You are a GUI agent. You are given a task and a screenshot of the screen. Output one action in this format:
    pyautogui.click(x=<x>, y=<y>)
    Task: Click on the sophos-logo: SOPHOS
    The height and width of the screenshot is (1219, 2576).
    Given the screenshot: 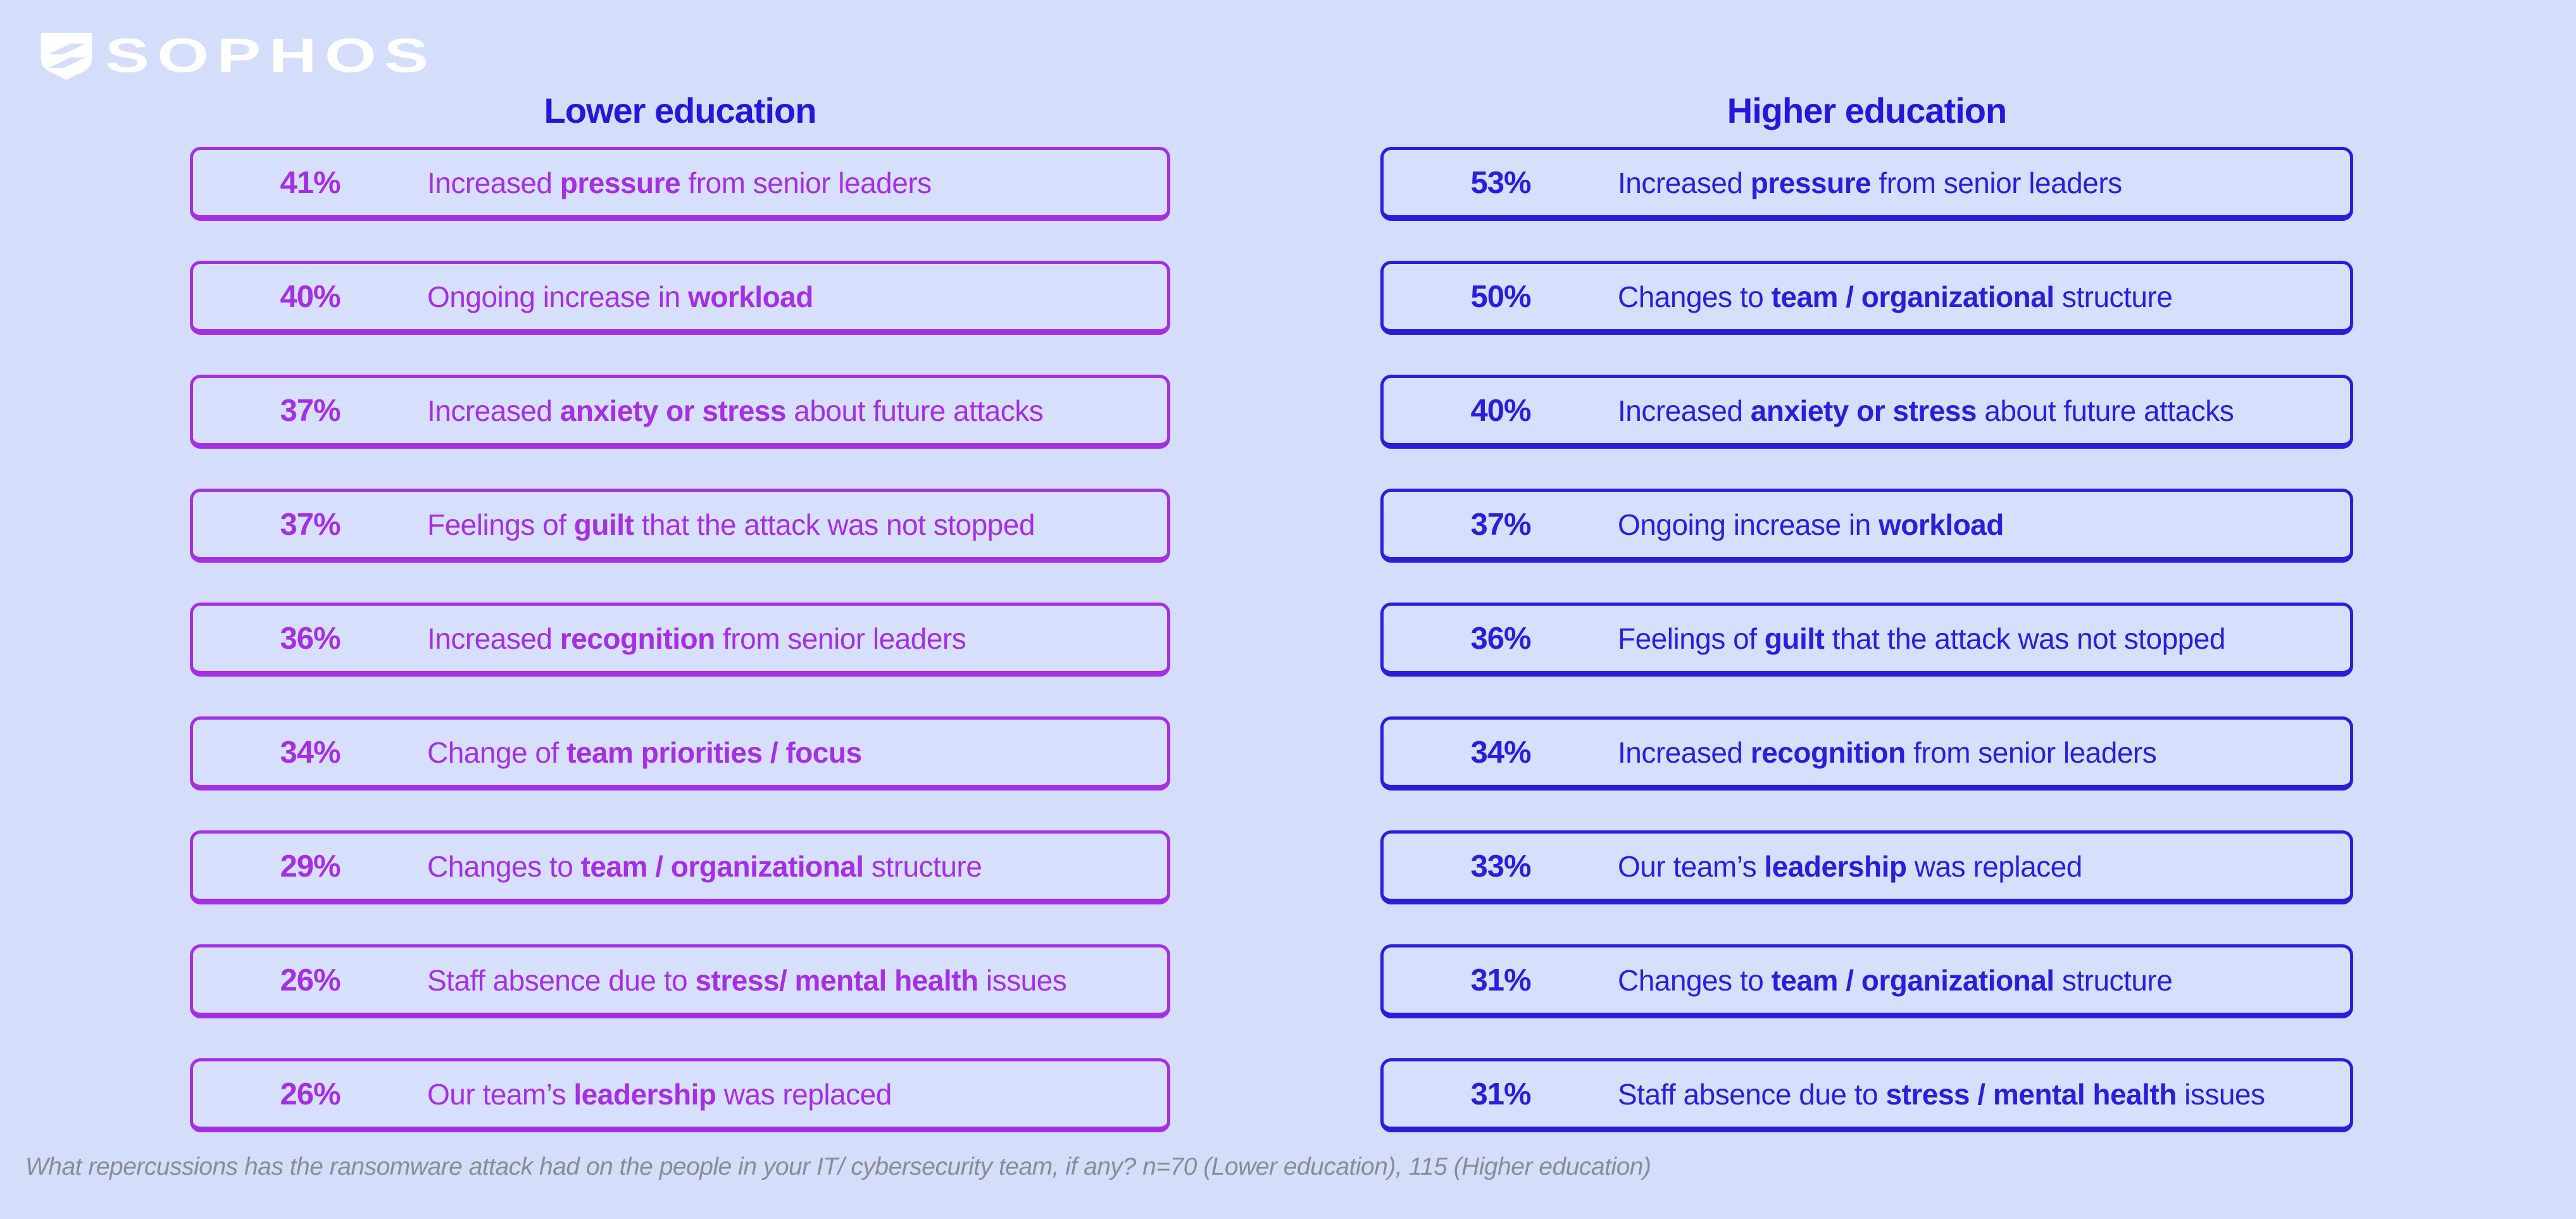 What is the action you would take?
    pyautogui.click(x=233, y=56)
    